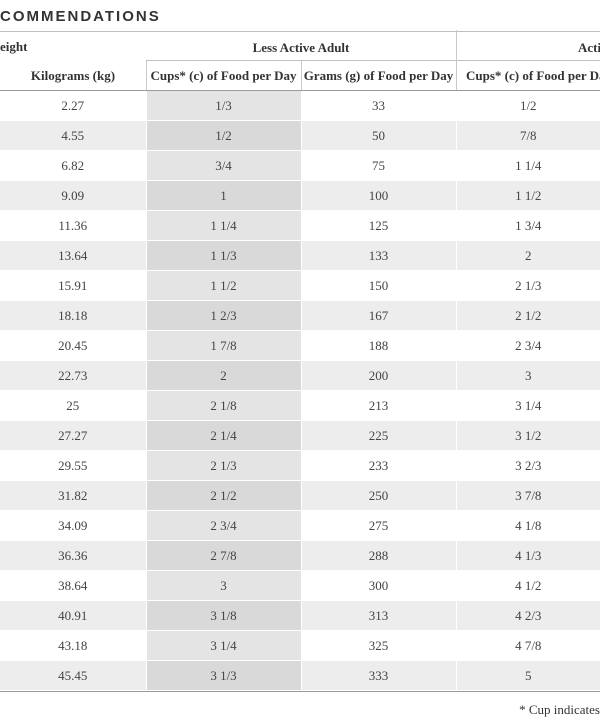  Describe the element at coordinates (223, 75) in the screenshot. I see `cups-less-active-column-header: Cups* (c) of Food per Day` at that location.